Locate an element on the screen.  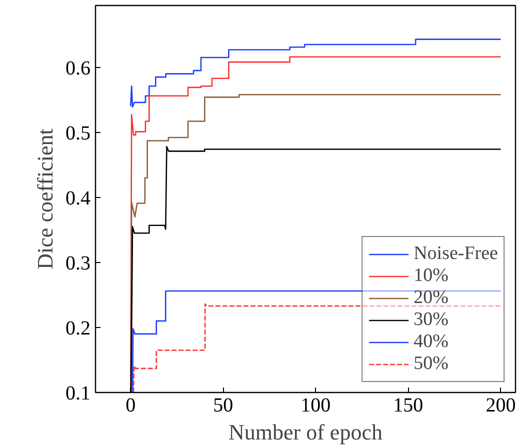
y-tick-label: 0.3 is located at coordinates (78, 263).